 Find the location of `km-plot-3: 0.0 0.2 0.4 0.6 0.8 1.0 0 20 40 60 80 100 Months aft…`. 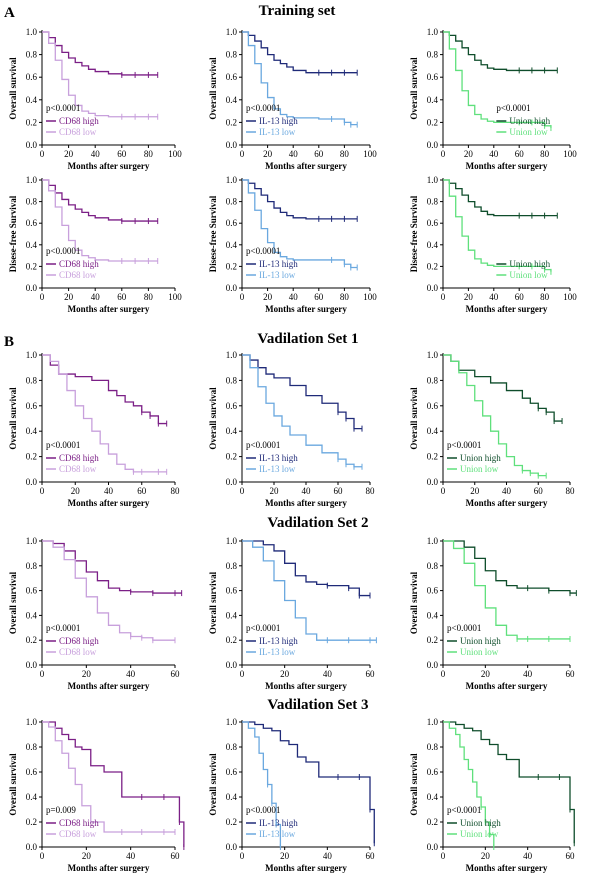

km-plot-3: 0.0 0.2 0.4 0.6 0.8 1.0 0 20 40 60 80 100 Months aft… is located at coordinates (493, 99).